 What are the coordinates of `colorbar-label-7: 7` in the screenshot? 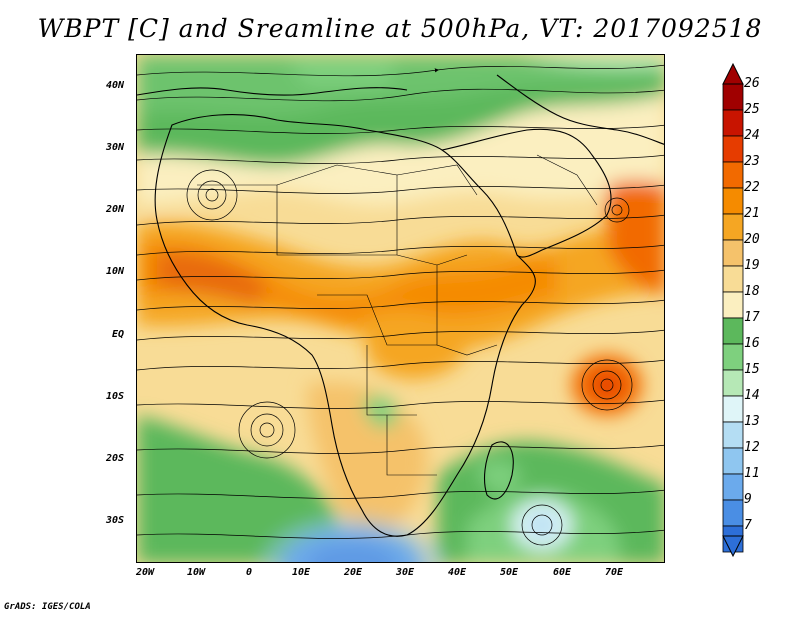 It's located at (748, 525).